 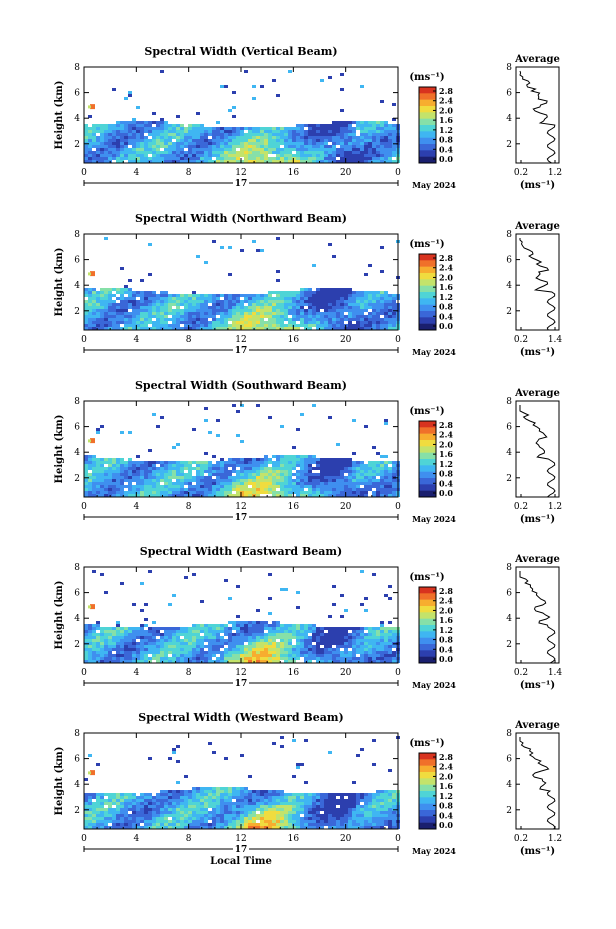 I want to click on date-month-label: May 2024, so click(x=434, y=519).